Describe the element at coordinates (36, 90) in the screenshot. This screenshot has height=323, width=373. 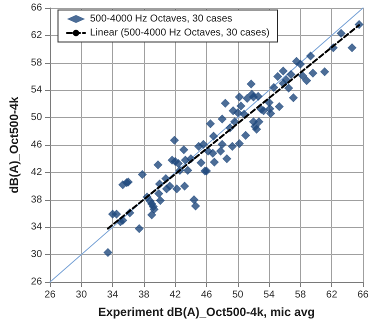
I see `y-tick-label: 54` at that location.